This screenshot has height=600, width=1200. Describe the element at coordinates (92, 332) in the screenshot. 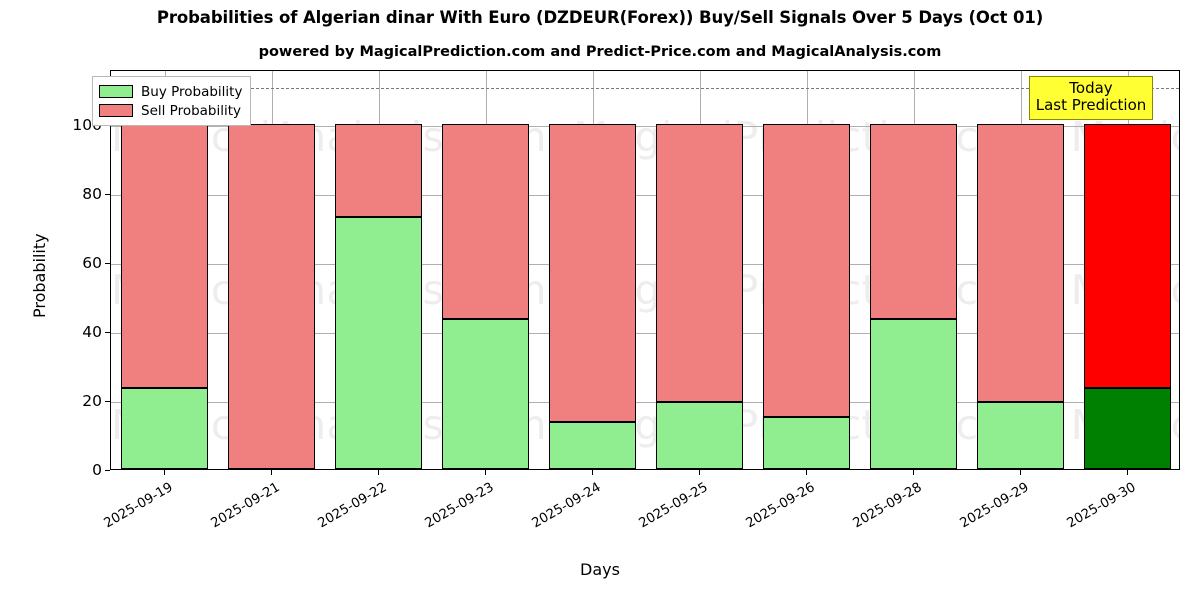

I see `y-axis-tick-label: 40` at that location.